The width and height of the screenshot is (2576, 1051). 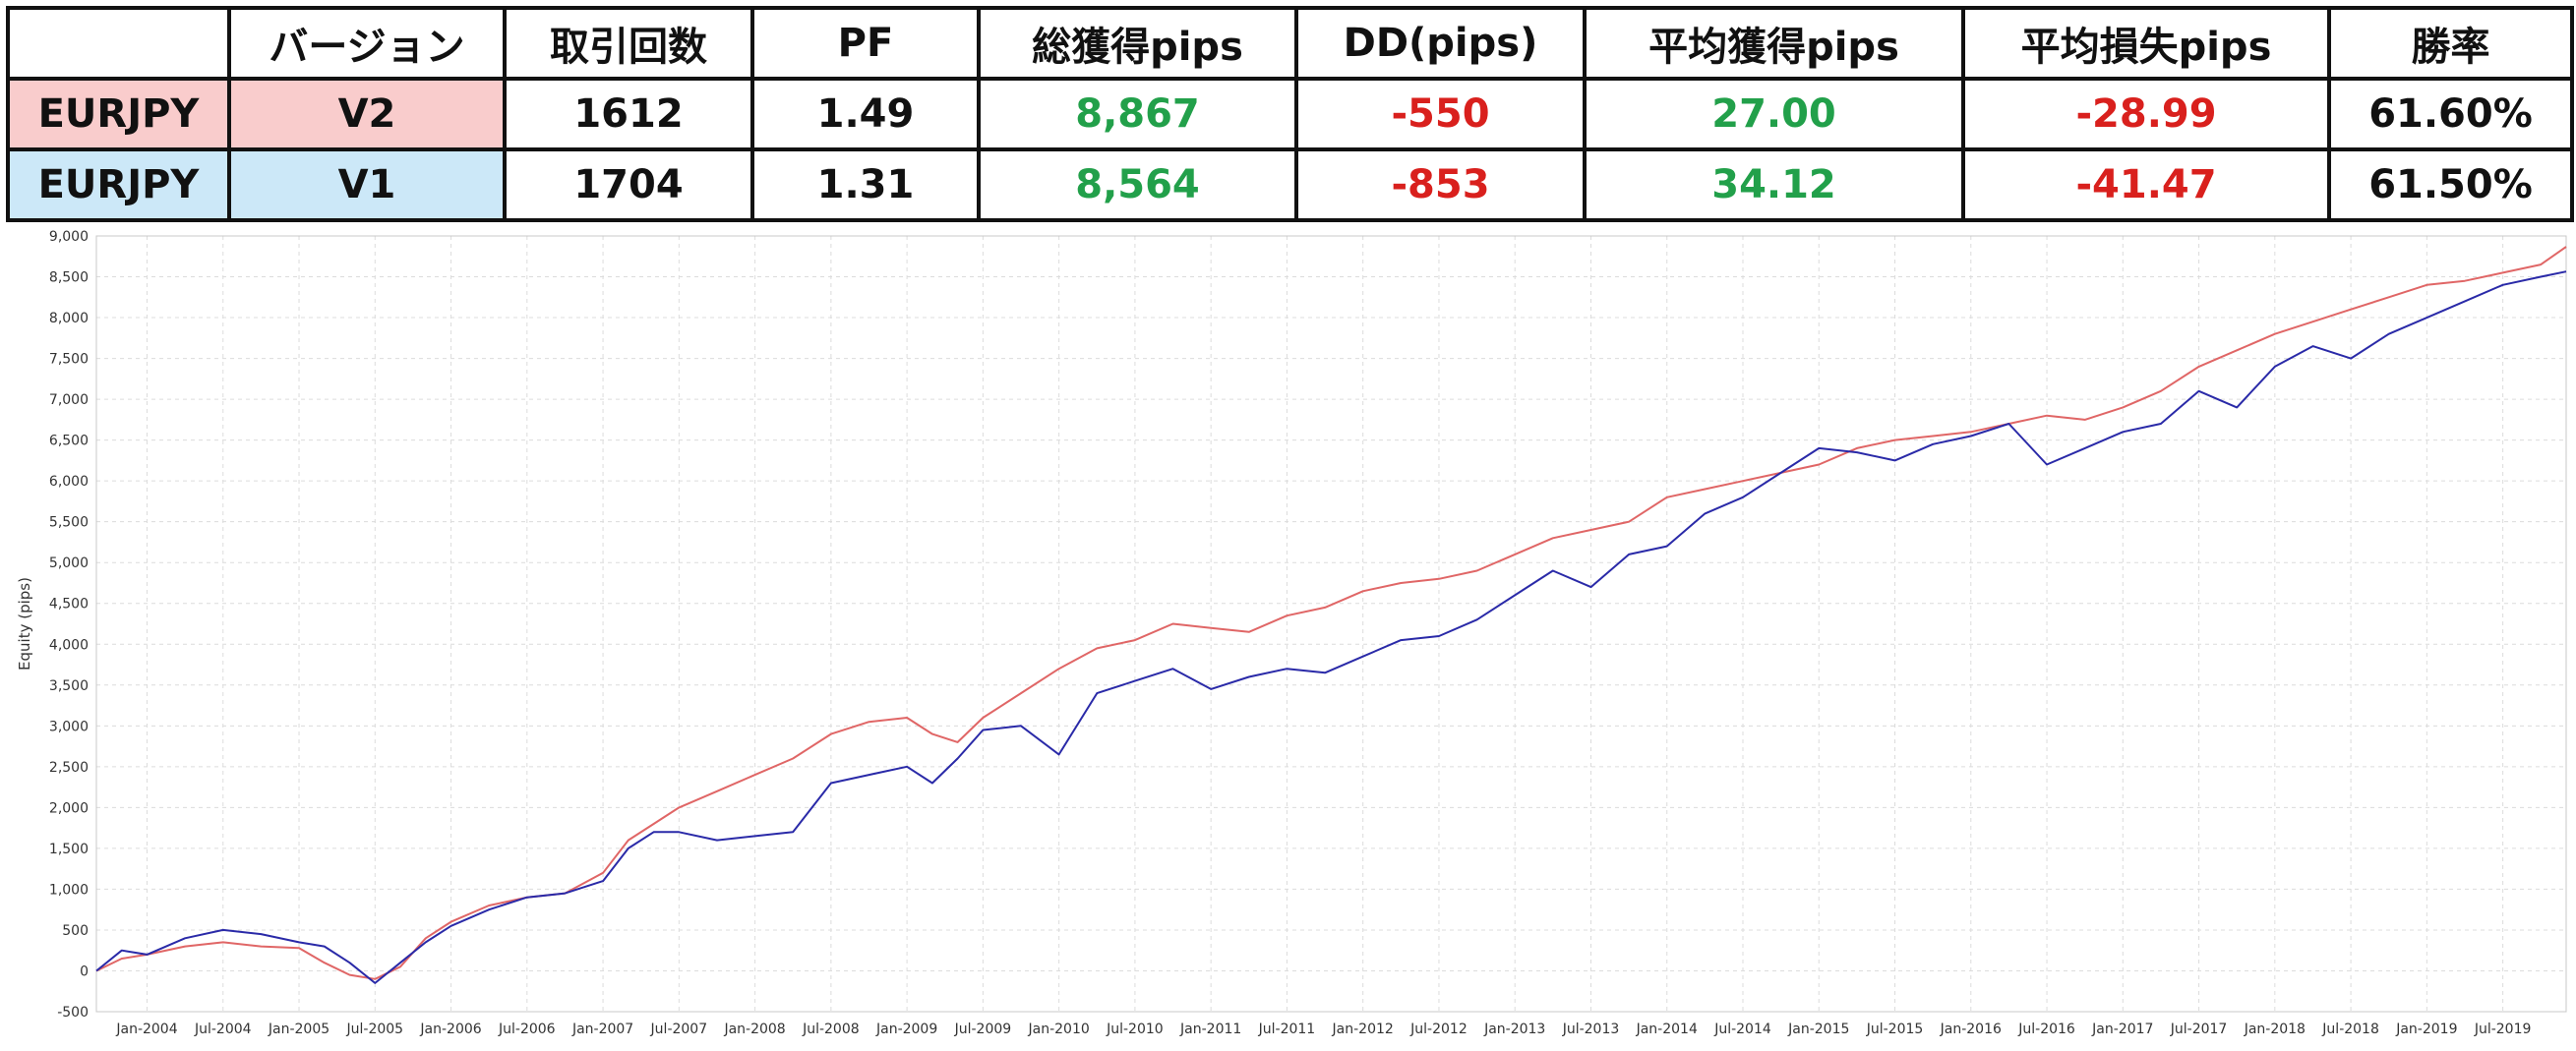 I want to click on header-win-rate: 勝率, so click(x=2450, y=43).